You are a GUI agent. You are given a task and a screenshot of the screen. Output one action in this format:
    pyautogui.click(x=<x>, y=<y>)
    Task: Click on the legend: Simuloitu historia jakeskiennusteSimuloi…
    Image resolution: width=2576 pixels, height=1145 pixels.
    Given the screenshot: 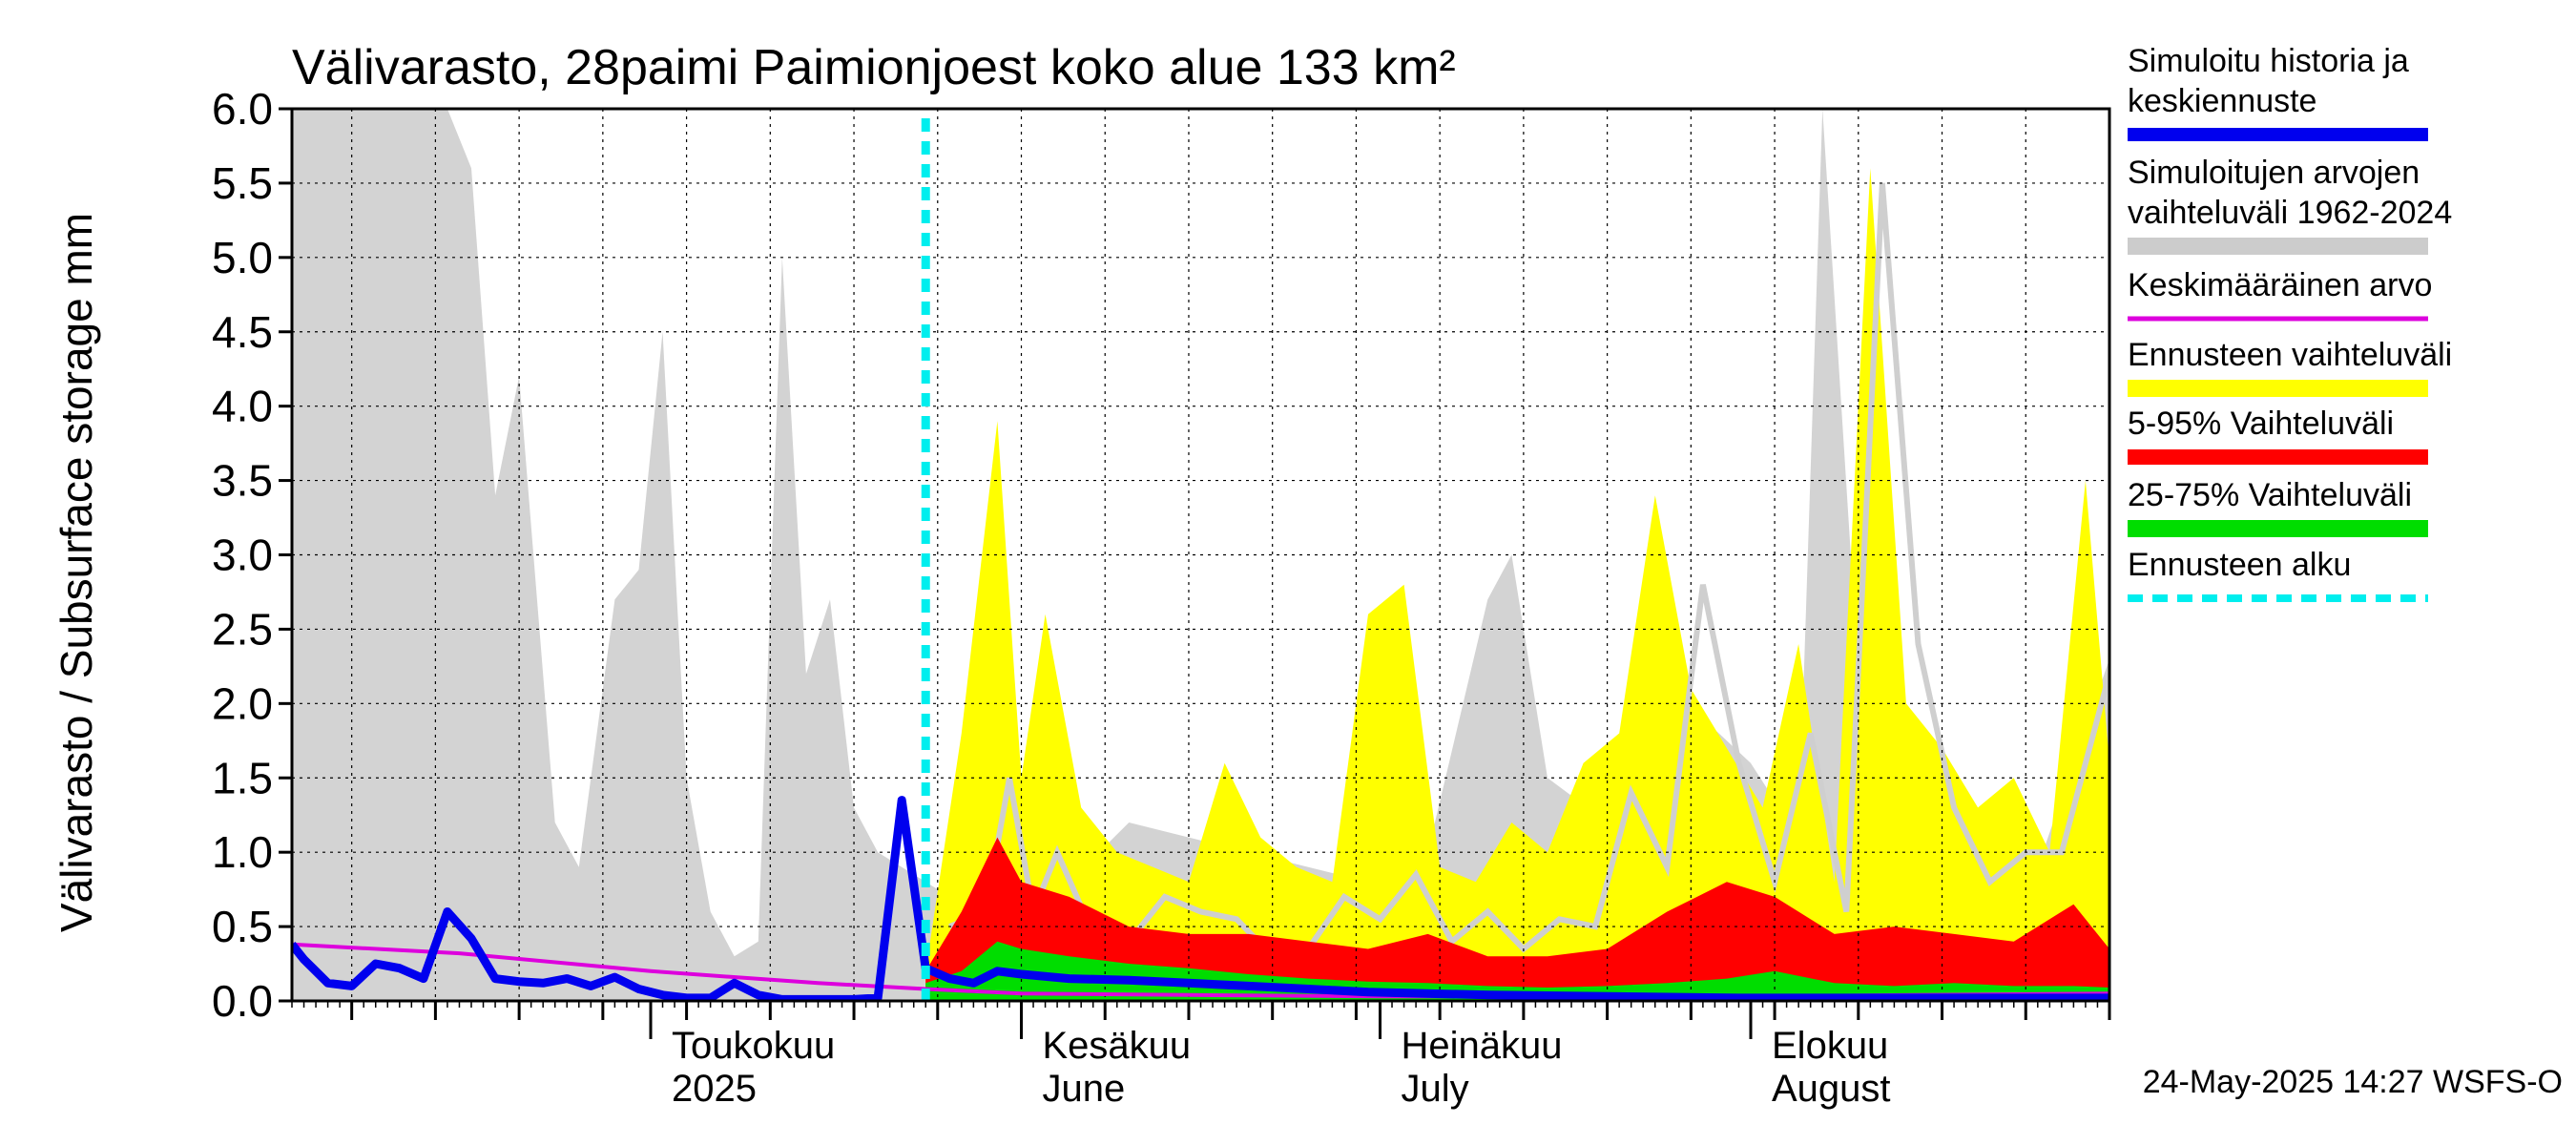 What is the action you would take?
    pyautogui.click(x=2290, y=323)
    